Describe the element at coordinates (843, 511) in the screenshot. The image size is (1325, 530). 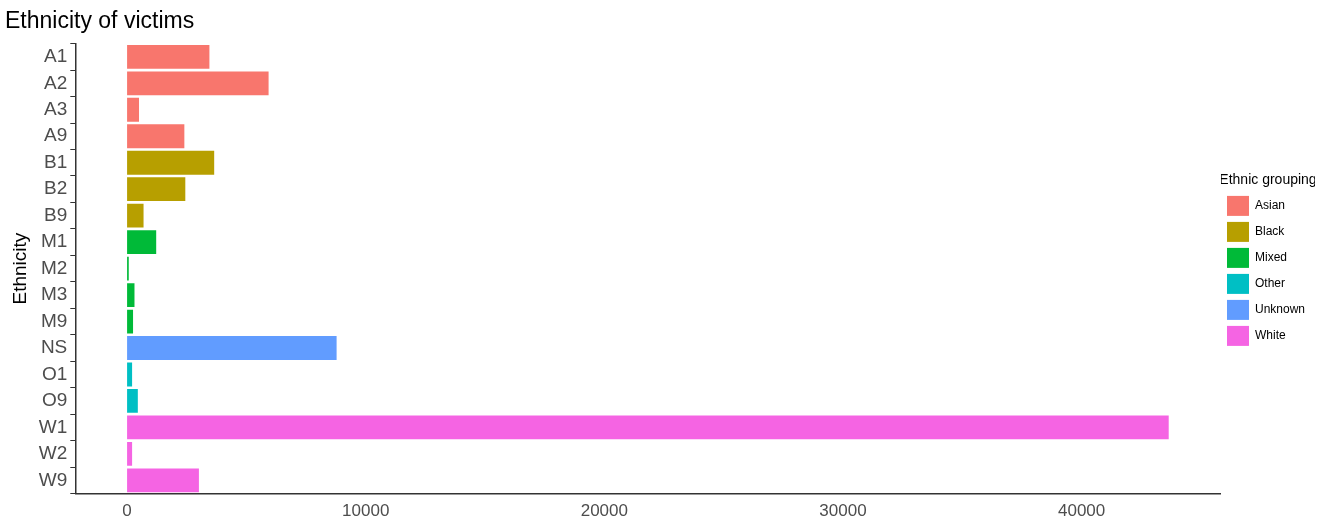
I see `x-tick-label: 30000` at that location.